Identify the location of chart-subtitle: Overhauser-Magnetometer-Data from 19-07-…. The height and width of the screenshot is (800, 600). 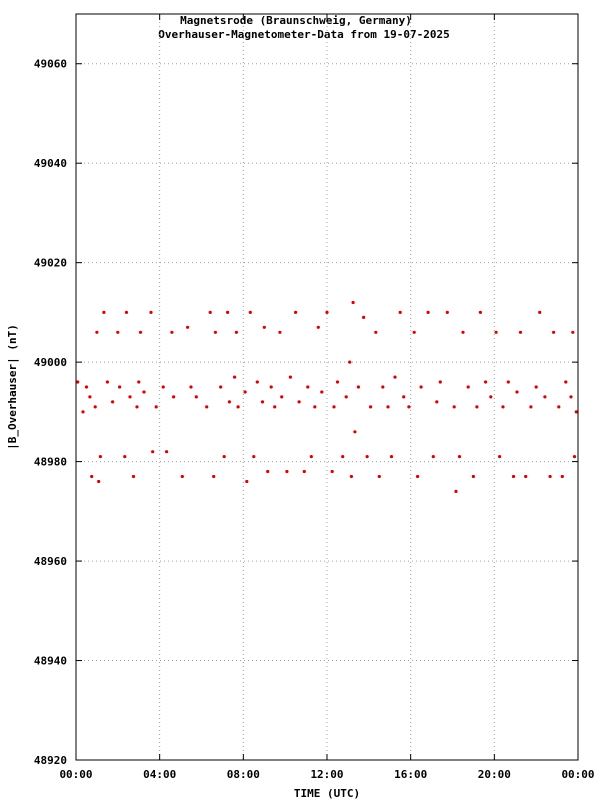
(303, 34).